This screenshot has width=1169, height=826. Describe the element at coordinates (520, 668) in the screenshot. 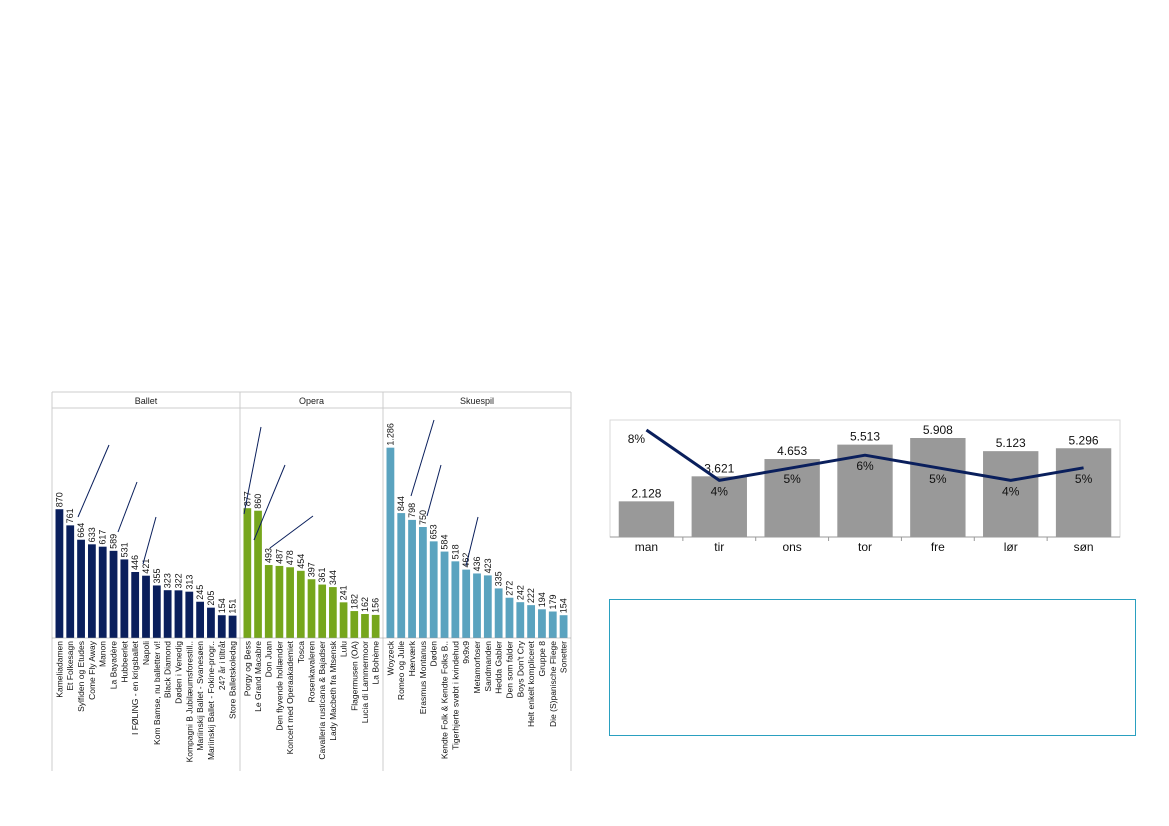

I see `category-label: Boys Don't Cry` at that location.